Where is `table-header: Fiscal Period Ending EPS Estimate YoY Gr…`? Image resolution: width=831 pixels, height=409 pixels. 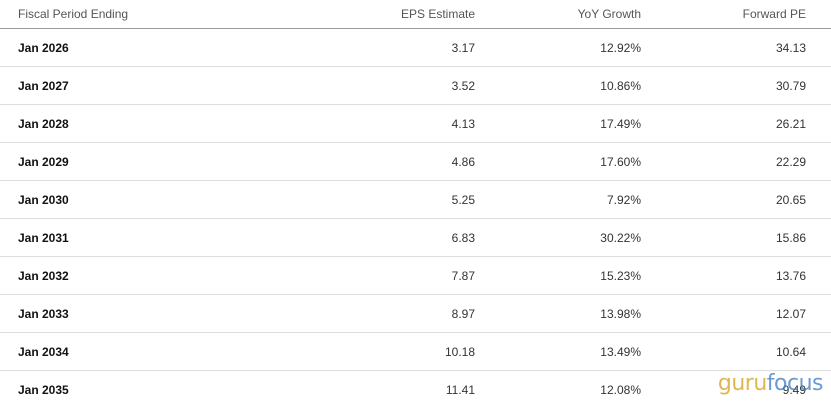
table-header: Fiscal Period Ending EPS Estimate YoY Gr… is located at coordinates (415, 14).